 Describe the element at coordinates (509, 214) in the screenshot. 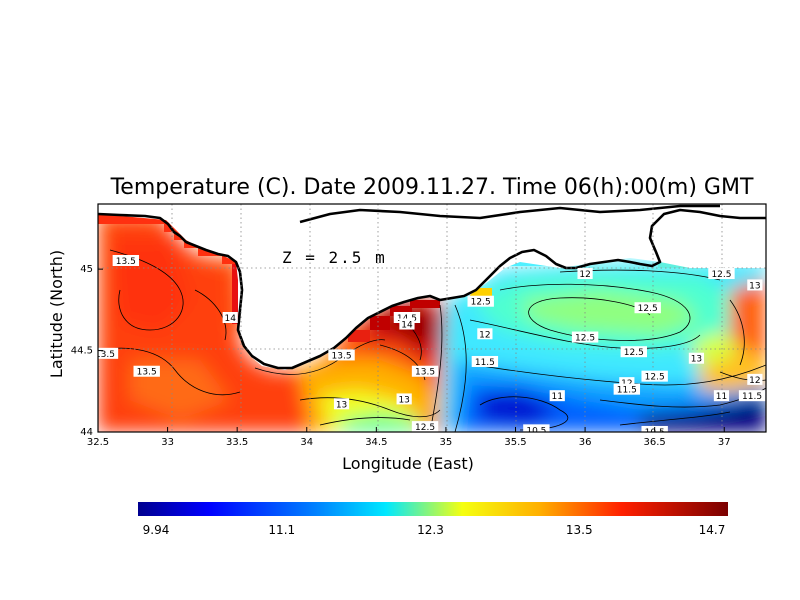

I see `coastline-north` at that location.